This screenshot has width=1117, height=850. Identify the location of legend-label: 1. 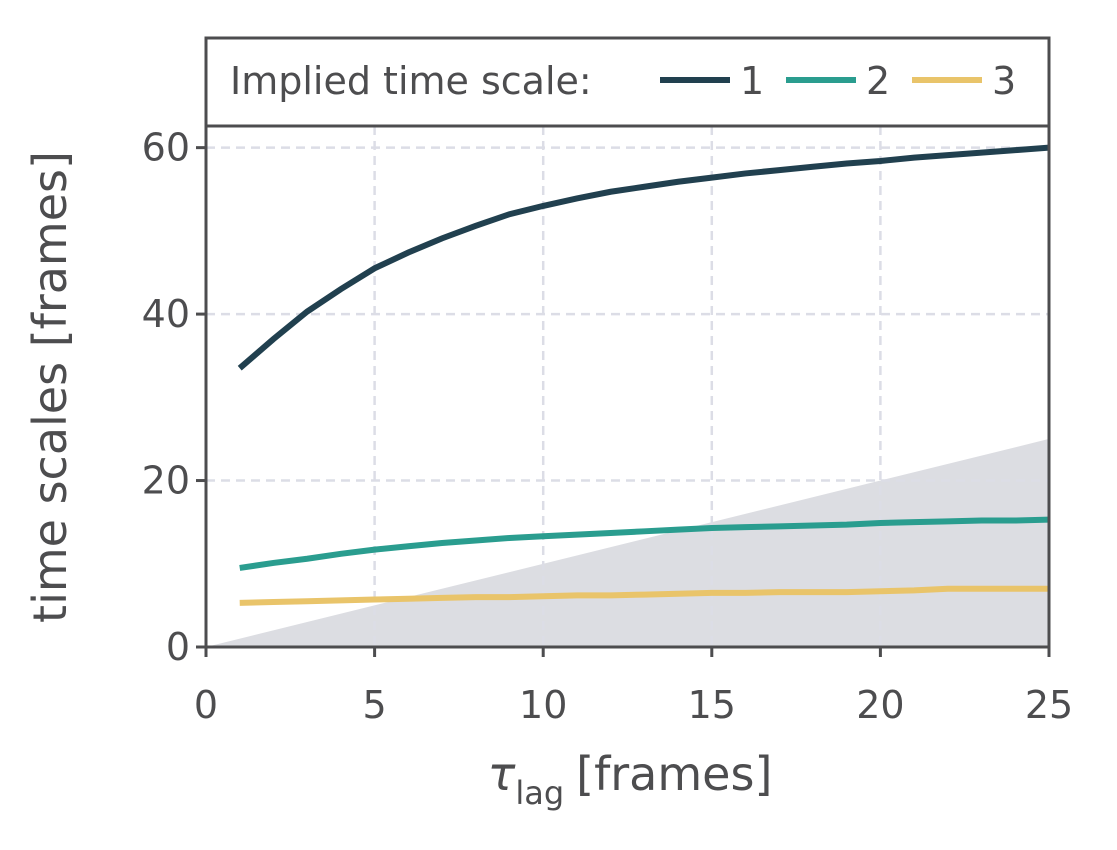
(752, 81).